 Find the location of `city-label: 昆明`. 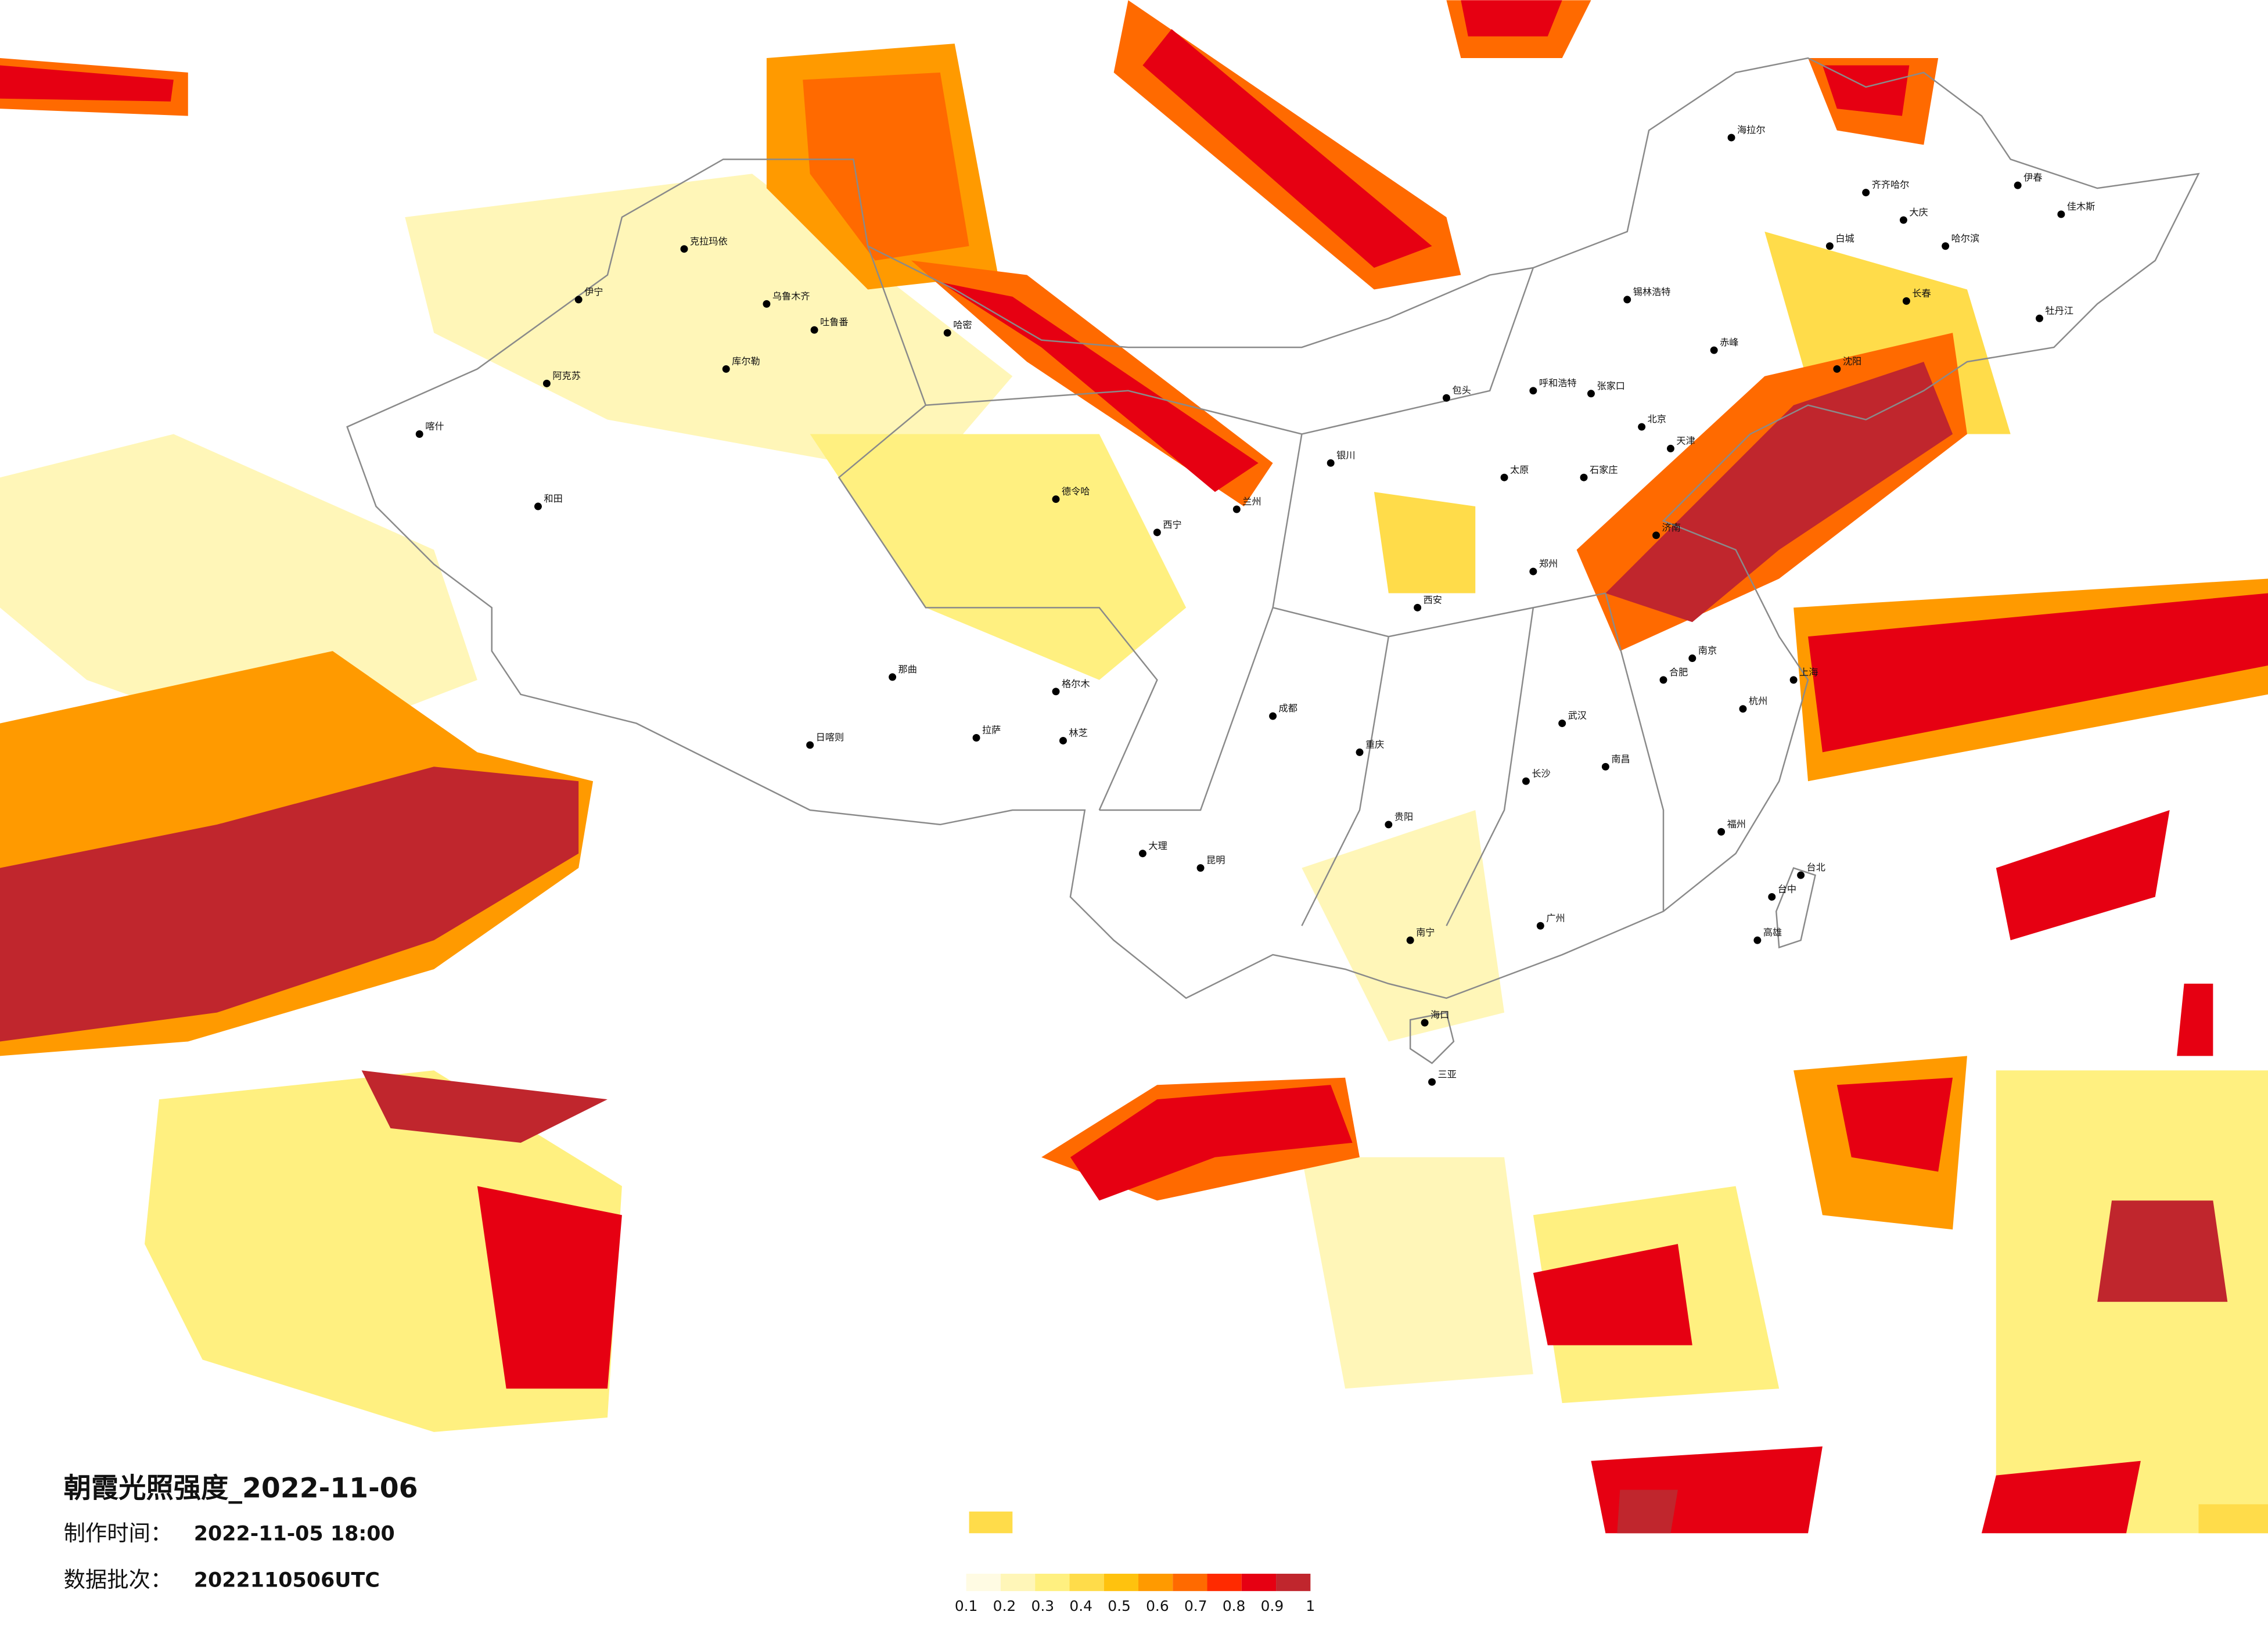

city-label: 昆明 is located at coordinates (1215, 861).